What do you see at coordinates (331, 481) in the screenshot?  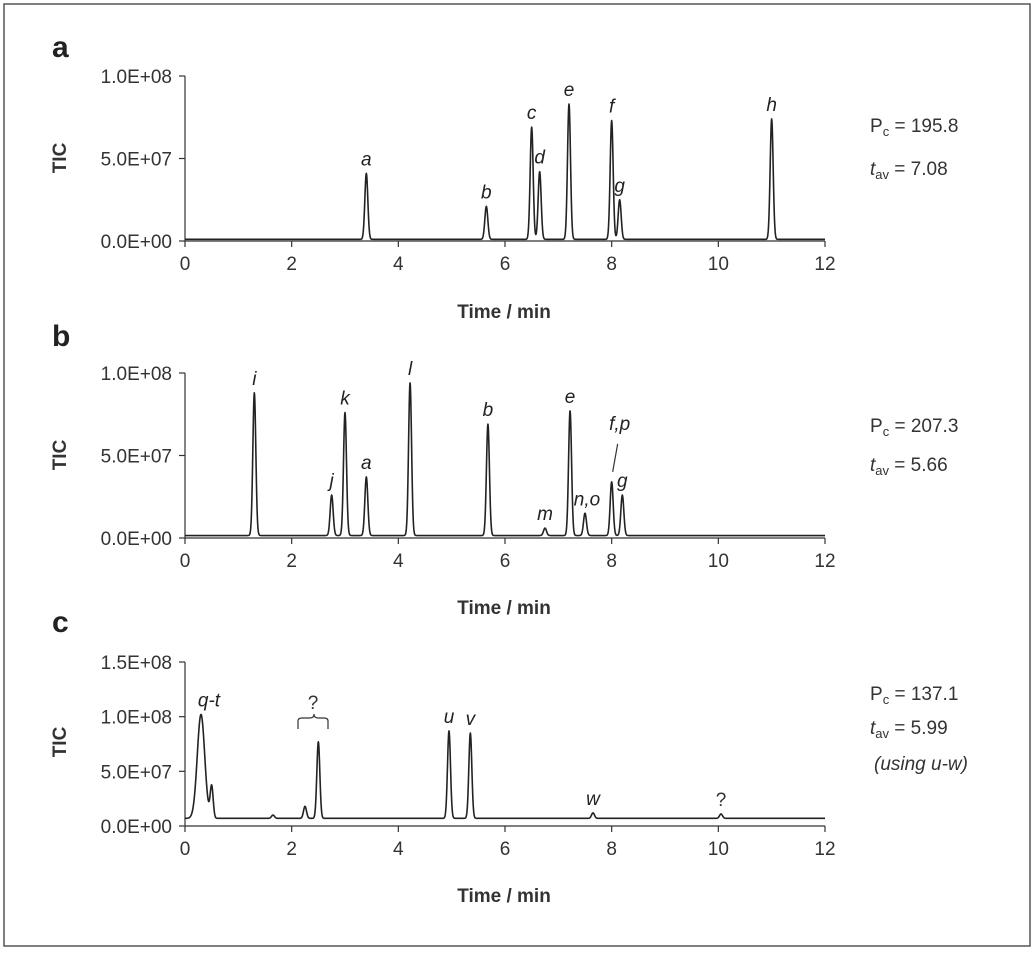 I see `peak-label-j: j` at bounding box center [331, 481].